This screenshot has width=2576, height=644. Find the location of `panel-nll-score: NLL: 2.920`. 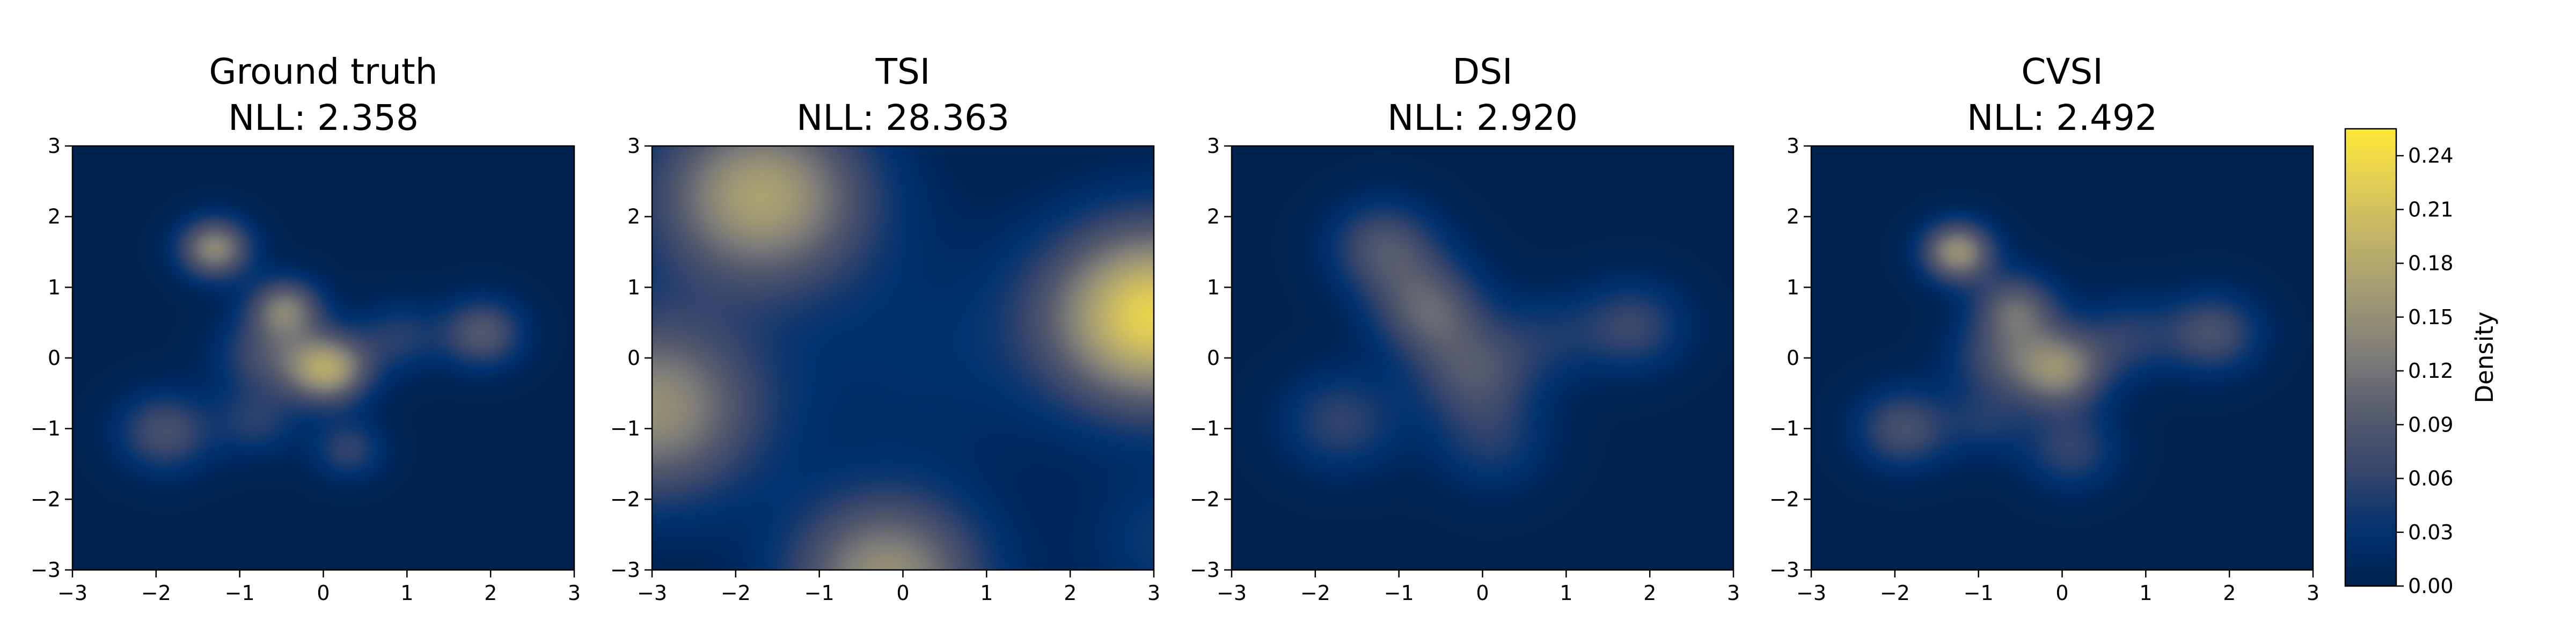

panel-nll-score: NLL: 2.920 is located at coordinates (1482, 117).